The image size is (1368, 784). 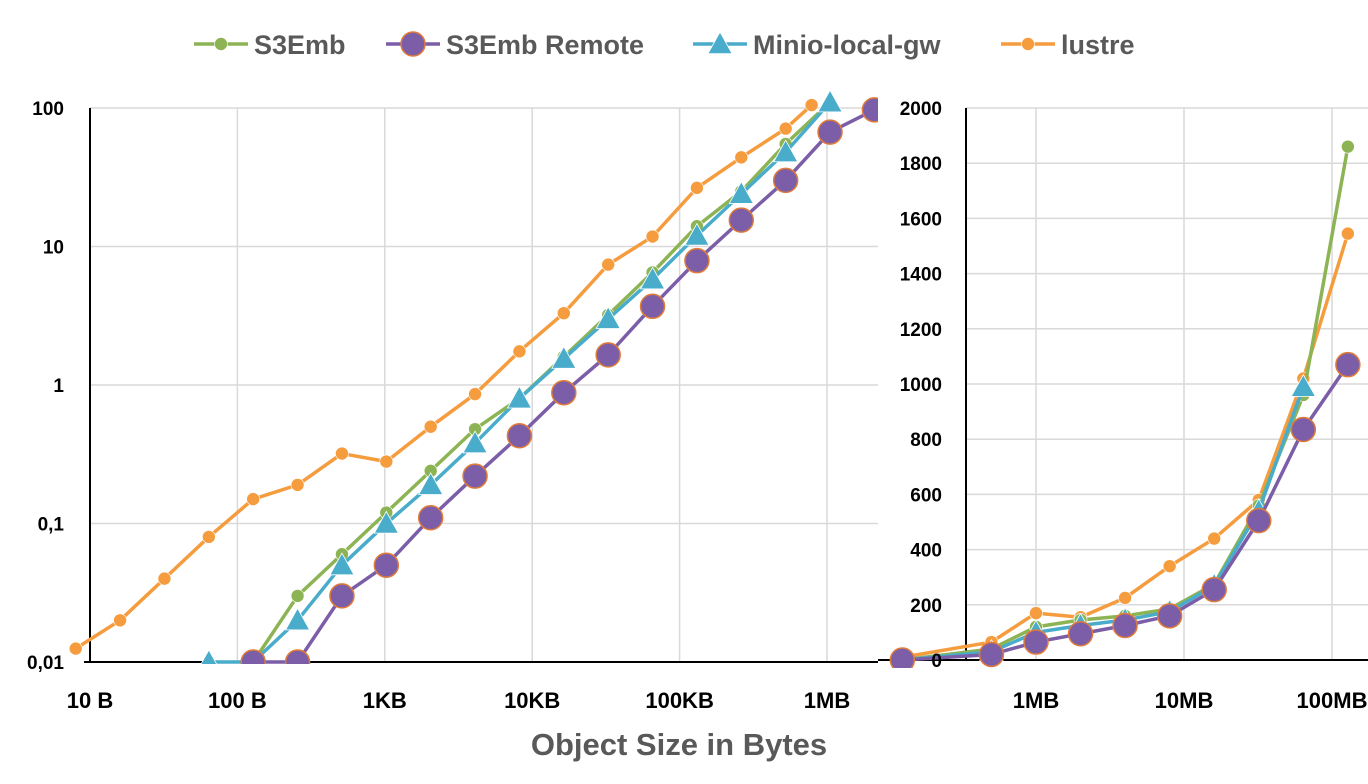 What do you see at coordinates (817, 45) in the screenshot?
I see `legend-item-minio-local-gw: Minio-local-gw` at bounding box center [817, 45].